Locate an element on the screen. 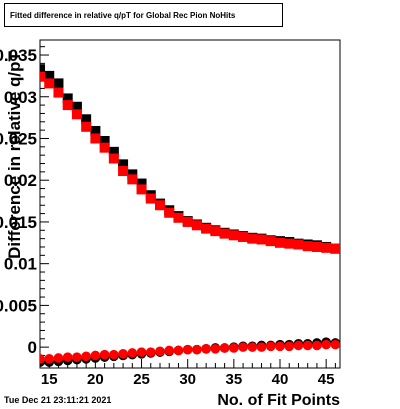 This screenshot has height=409, width=400. y-tick-label: 0.015 is located at coordinates (18, 222).